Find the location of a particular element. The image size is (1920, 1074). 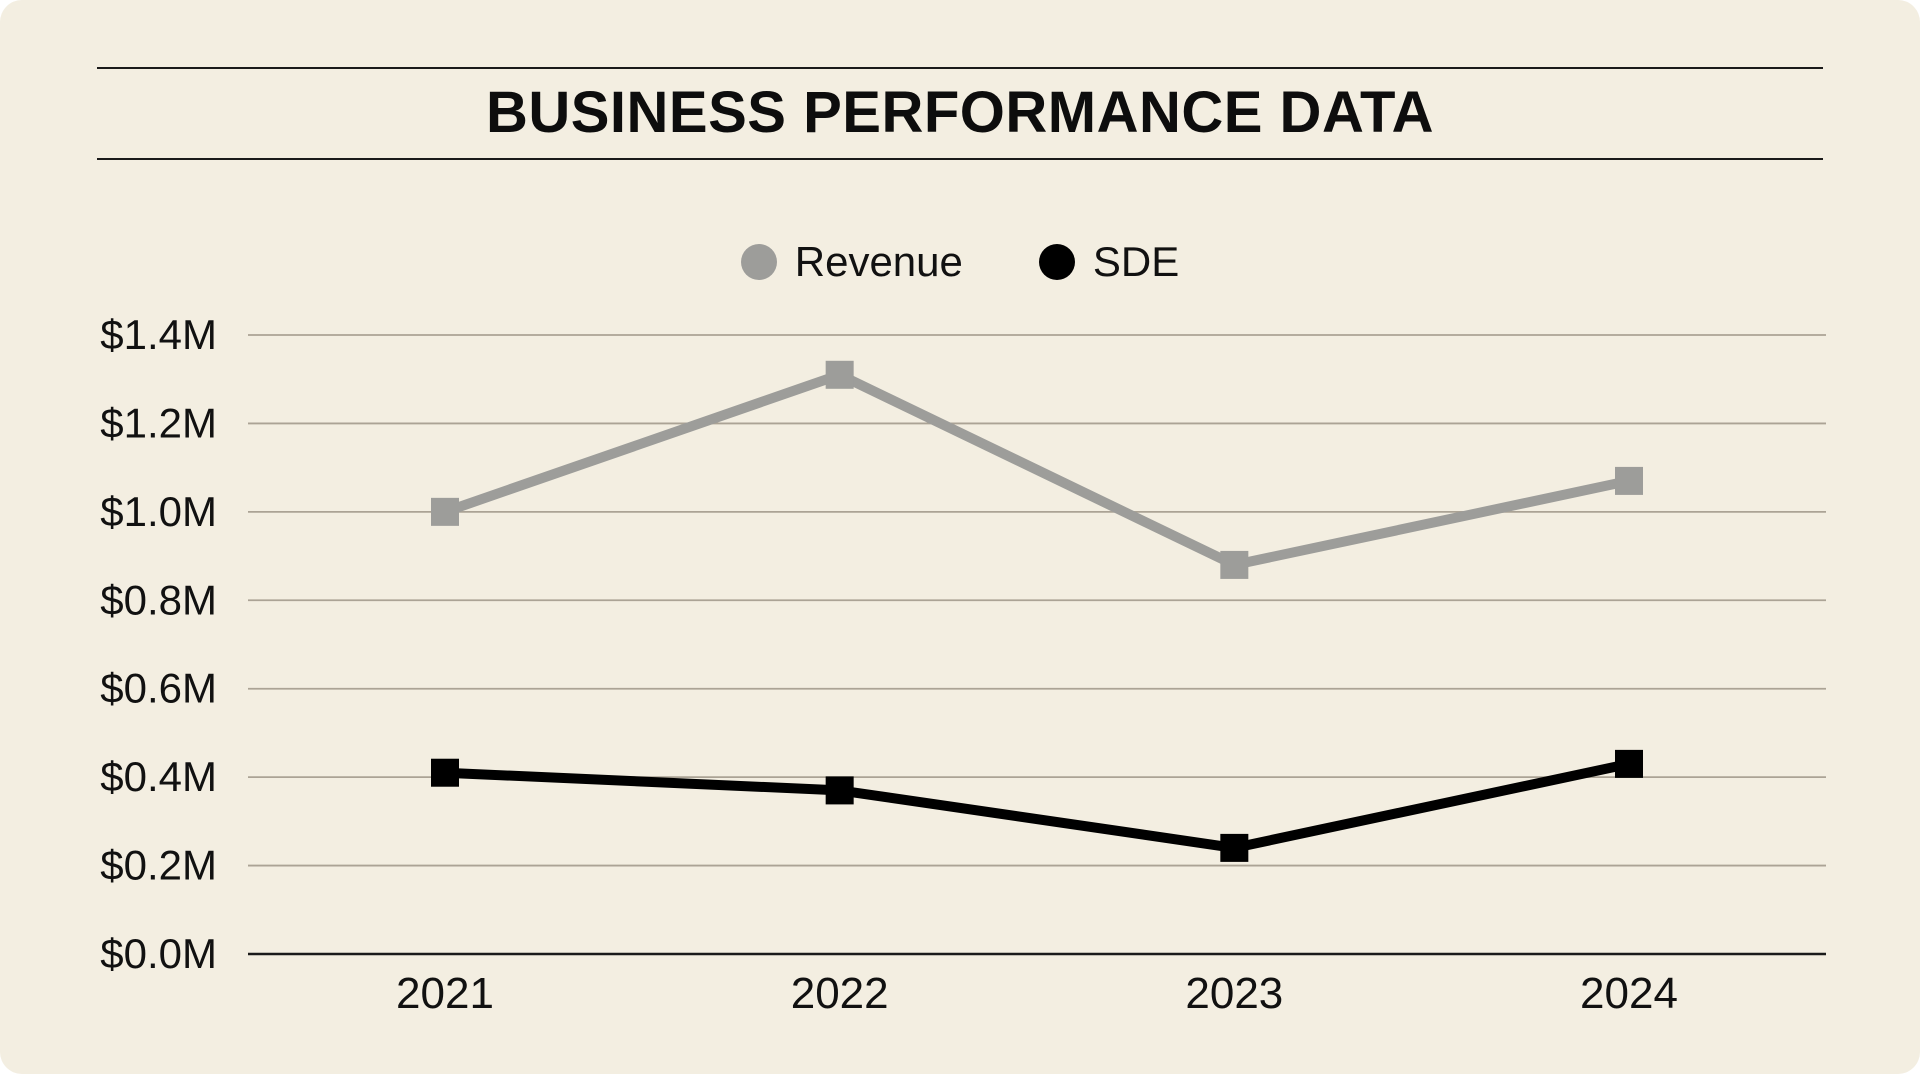

marker-sde-2024 is located at coordinates (1629, 763).